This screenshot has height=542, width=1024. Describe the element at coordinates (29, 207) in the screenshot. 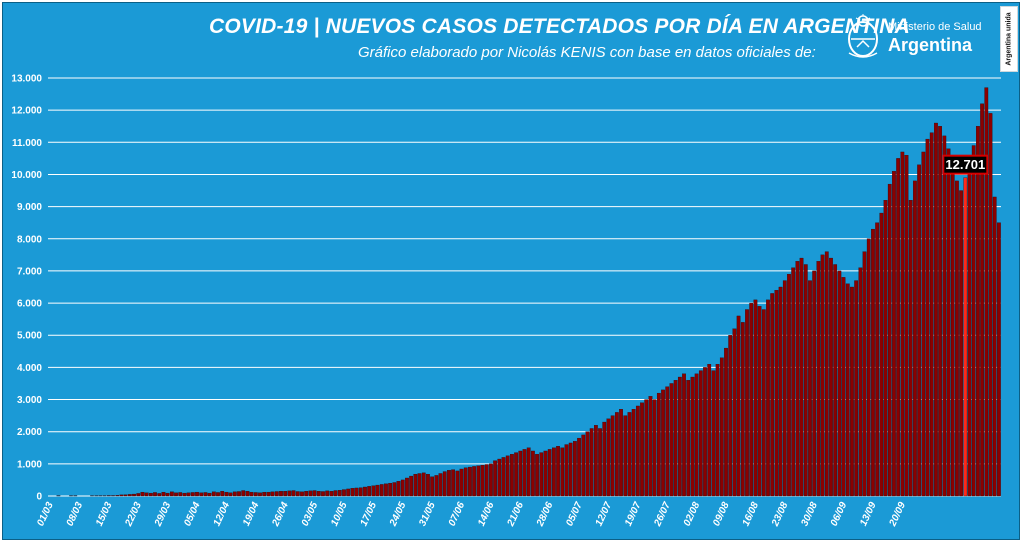

I see `y-tick-label: 9.000` at that location.